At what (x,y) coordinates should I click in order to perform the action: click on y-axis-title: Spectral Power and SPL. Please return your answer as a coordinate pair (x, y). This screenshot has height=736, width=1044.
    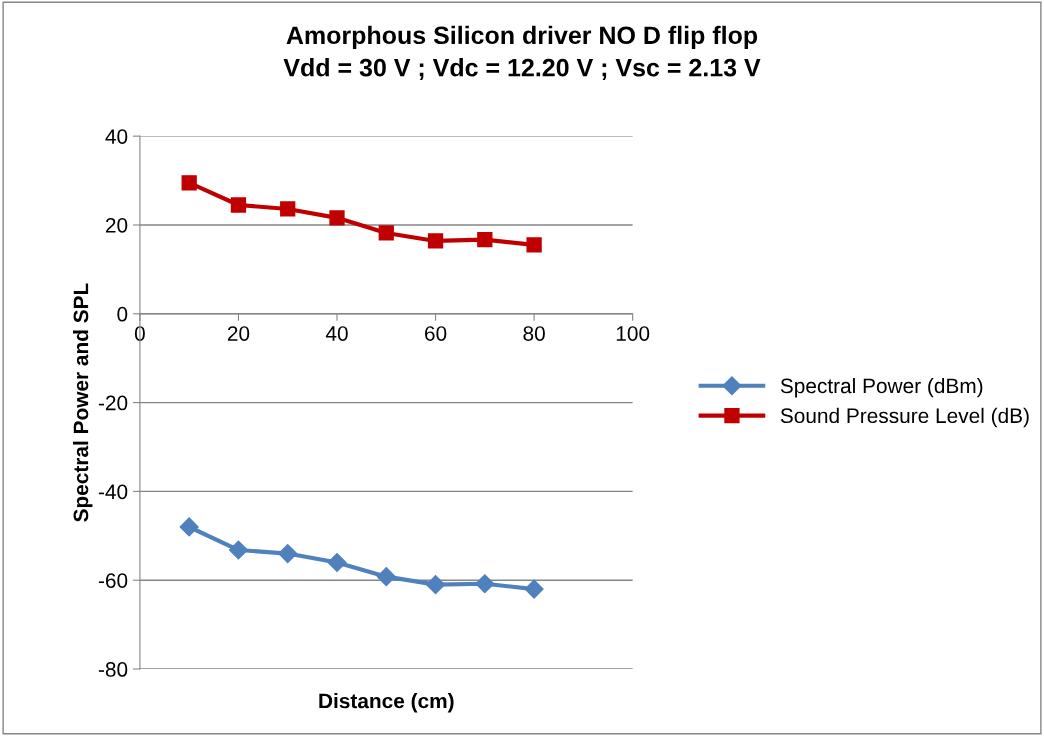
    Looking at the image, I should click on (83, 402).